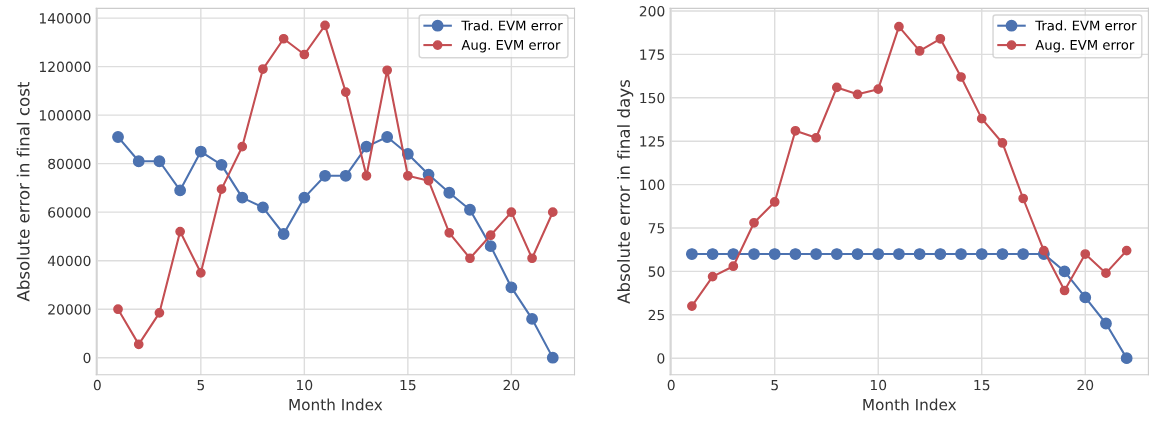  I want to click on y-axis-title: Absolute error in final days, so click(625, 191).